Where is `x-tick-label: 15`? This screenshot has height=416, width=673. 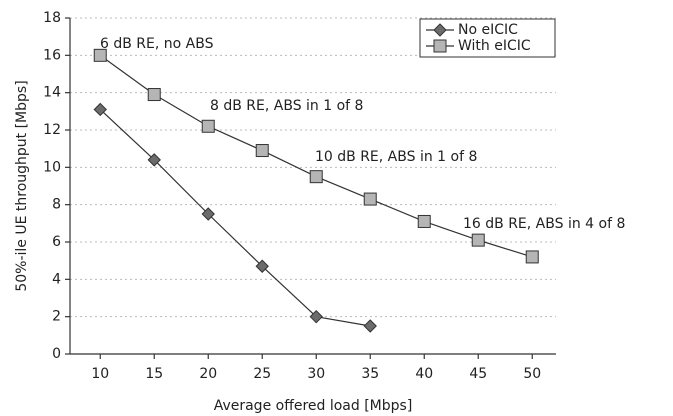
x-tick-label: 15 is located at coordinates (154, 374).